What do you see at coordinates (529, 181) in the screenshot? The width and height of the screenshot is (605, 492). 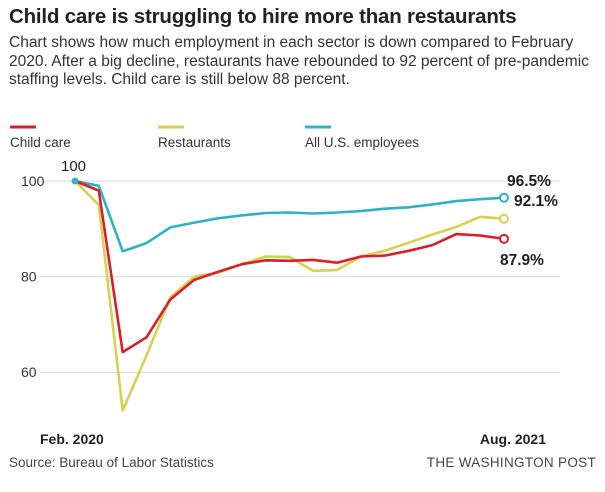 I see `end-label-all-u-s-employees: 96.5%` at bounding box center [529, 181].